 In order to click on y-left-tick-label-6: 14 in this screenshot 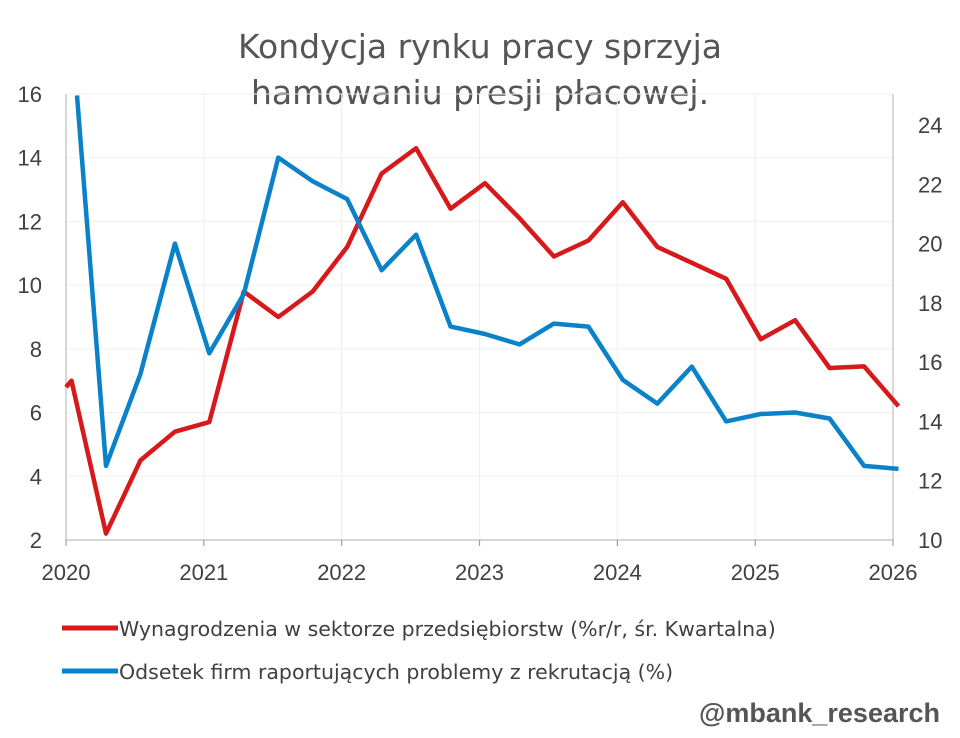, I will do `click(30, 158)`.